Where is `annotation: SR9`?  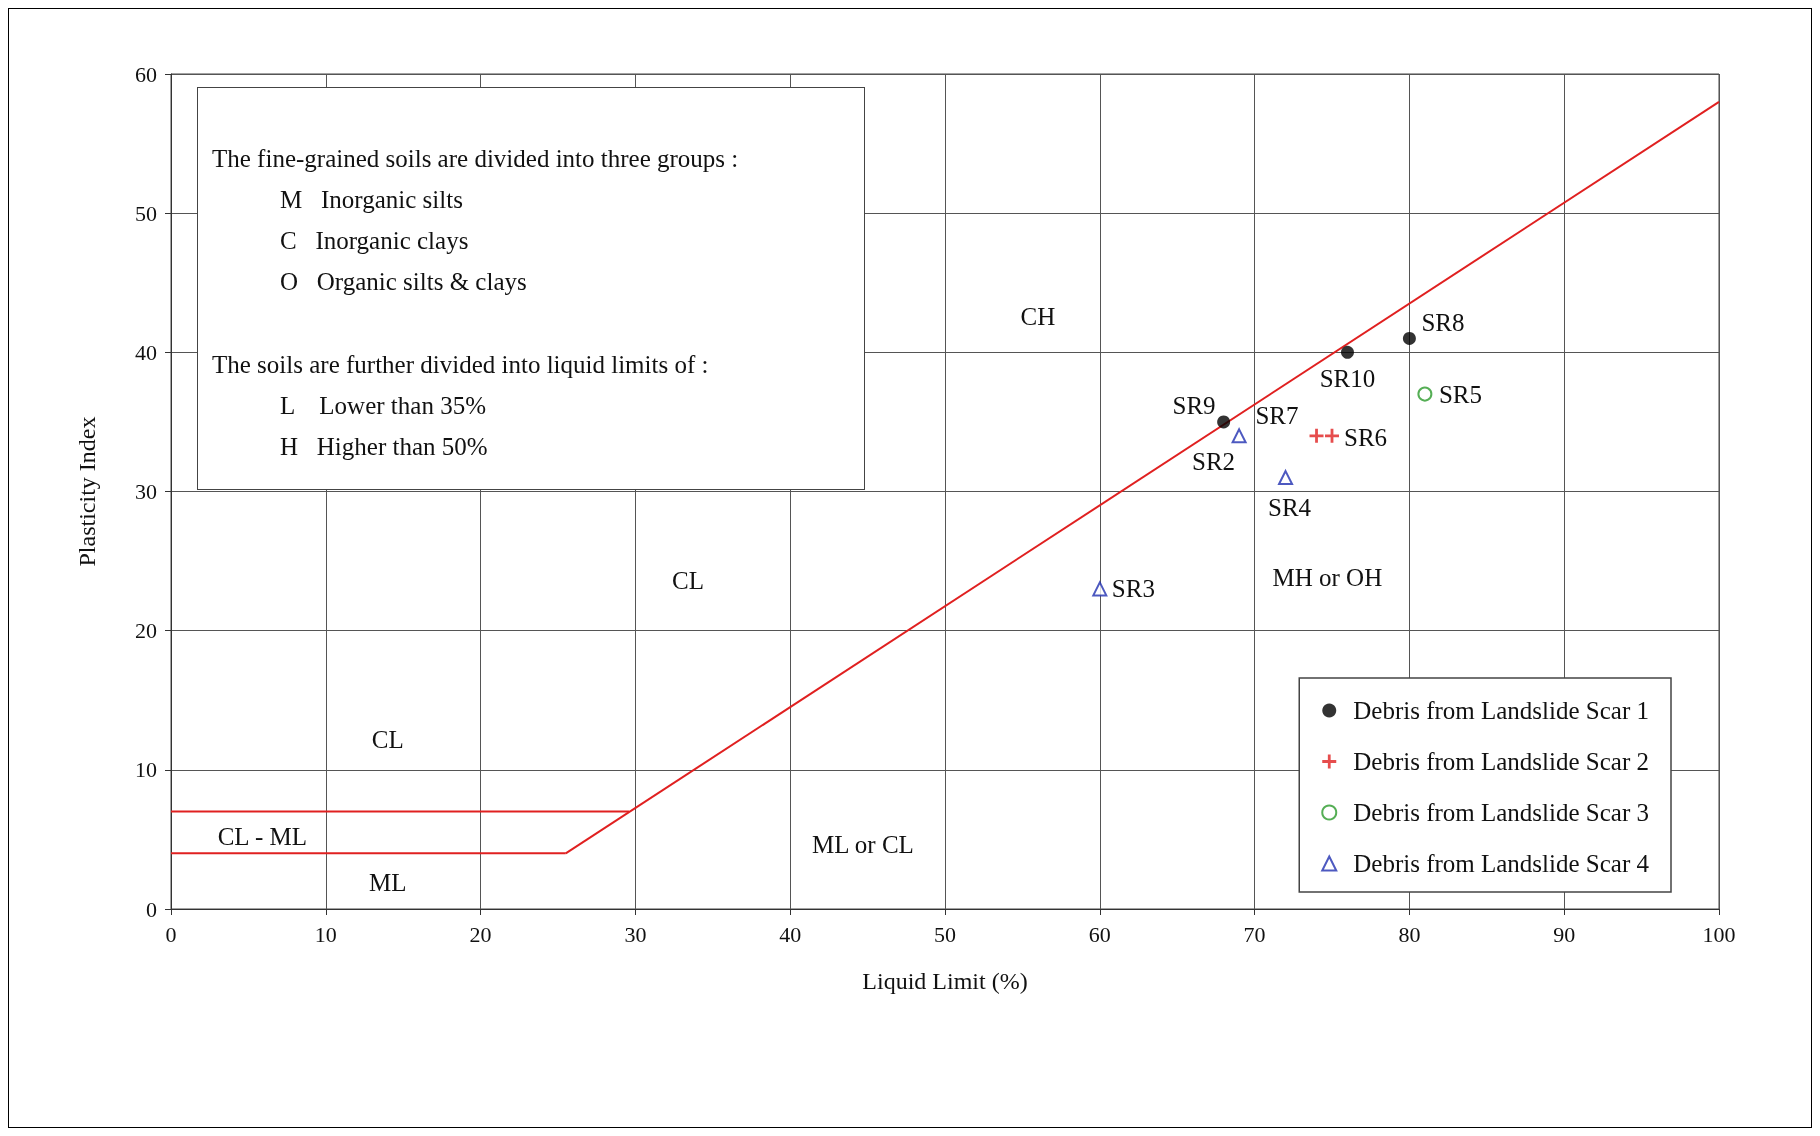
annotation: SR9 is located at coordinates (1194, 406).